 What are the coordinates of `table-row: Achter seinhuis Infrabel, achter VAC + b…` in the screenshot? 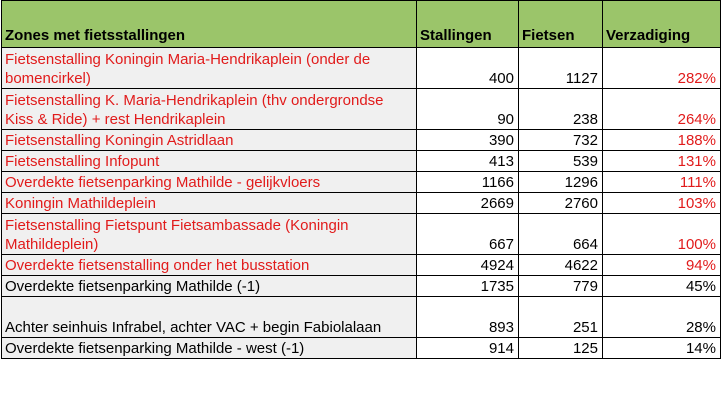 It's located at (361, 317).